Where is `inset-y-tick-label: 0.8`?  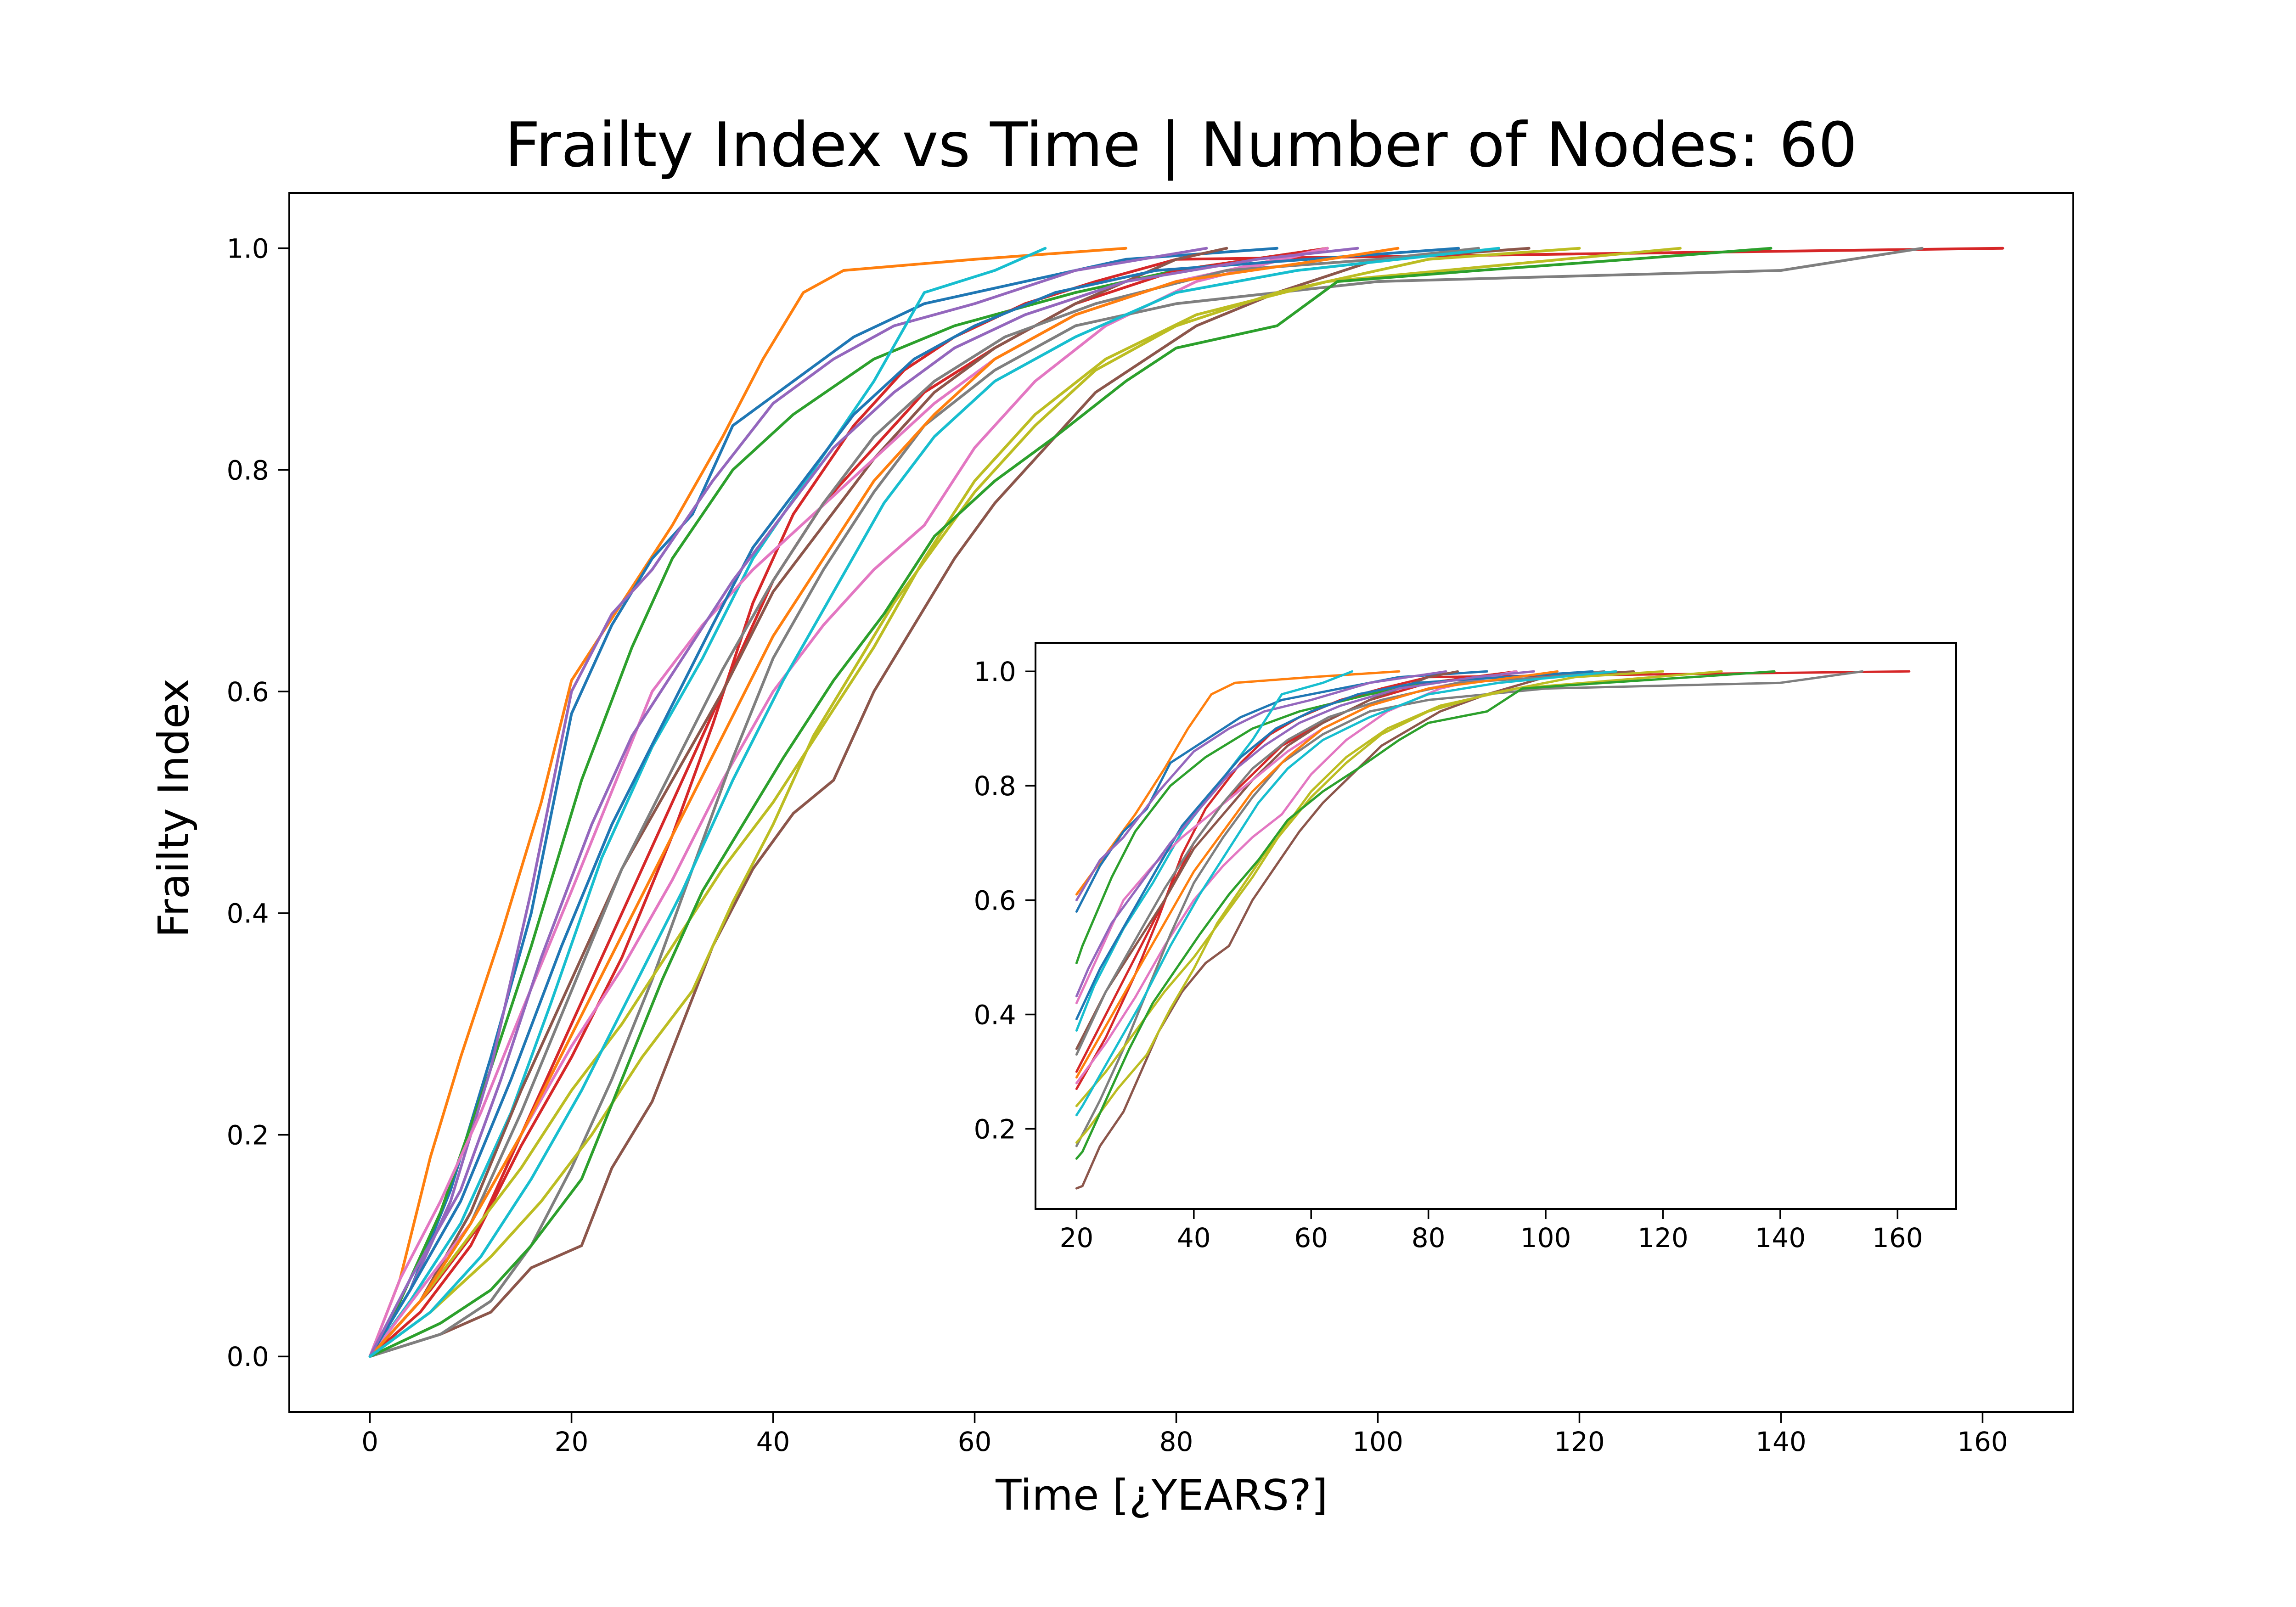
inset-y-tick-label: 0.8 is located at coordinates (995, 786).